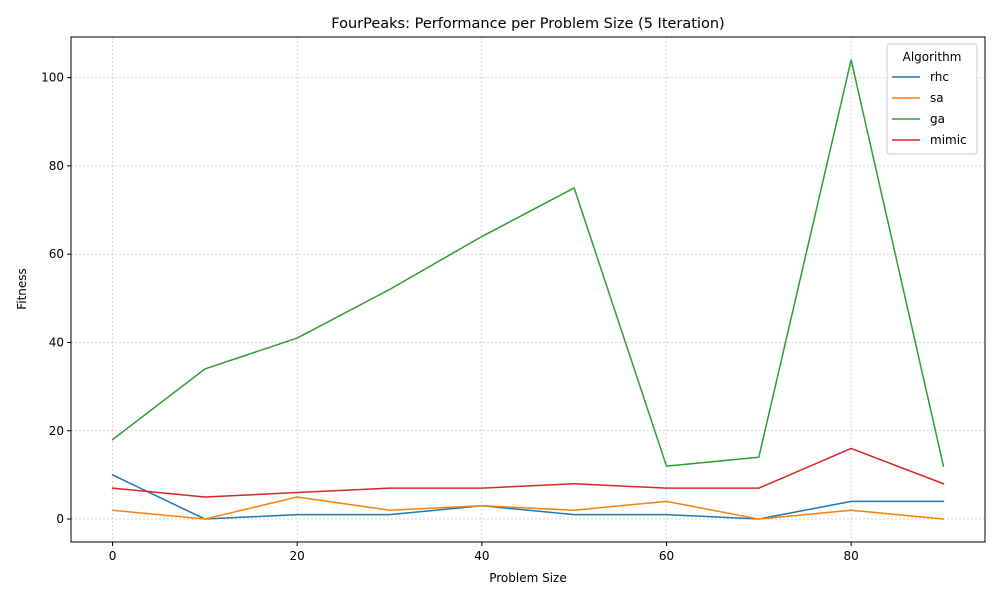 The height and width of the screenshot is (600, 1000). Describe the element at coordinates (937, 98) in the screenshot. I see `legend-label-sa: sa` at that location.